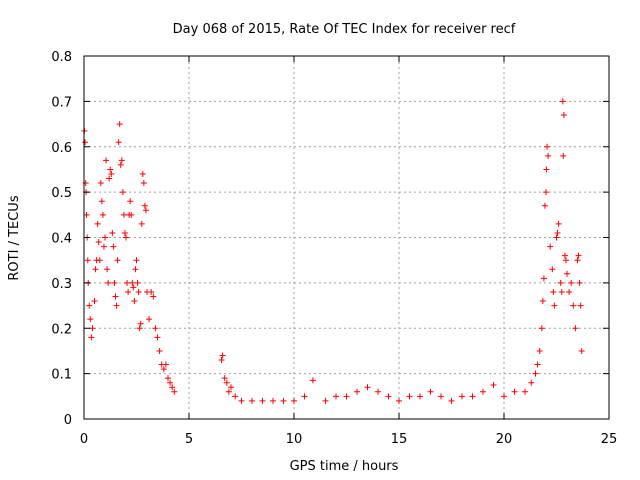 The height and width of the screenshot is (480, 640). Describe the element at coordinates (61, 193) in the screenshot. I see `y-tick-label: 0.5` at that location.